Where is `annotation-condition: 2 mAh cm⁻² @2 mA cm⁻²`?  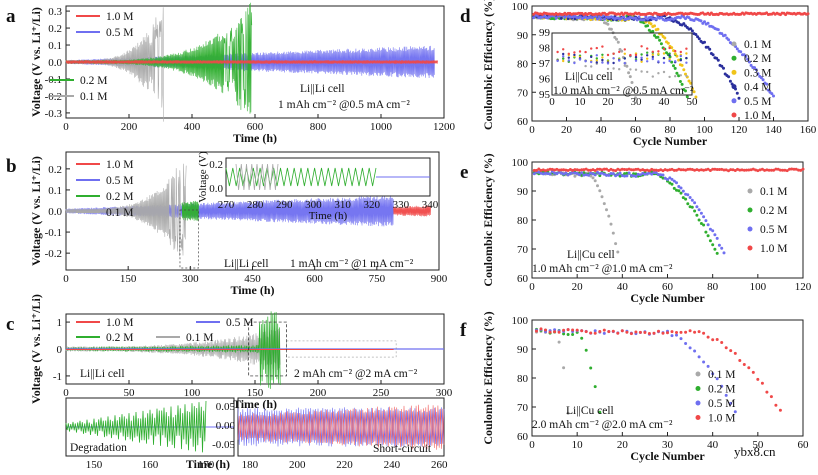
annotation-condition: 2 mAh cm⁻² @2 mA cm⁻² is located at coordinates (356, 374).